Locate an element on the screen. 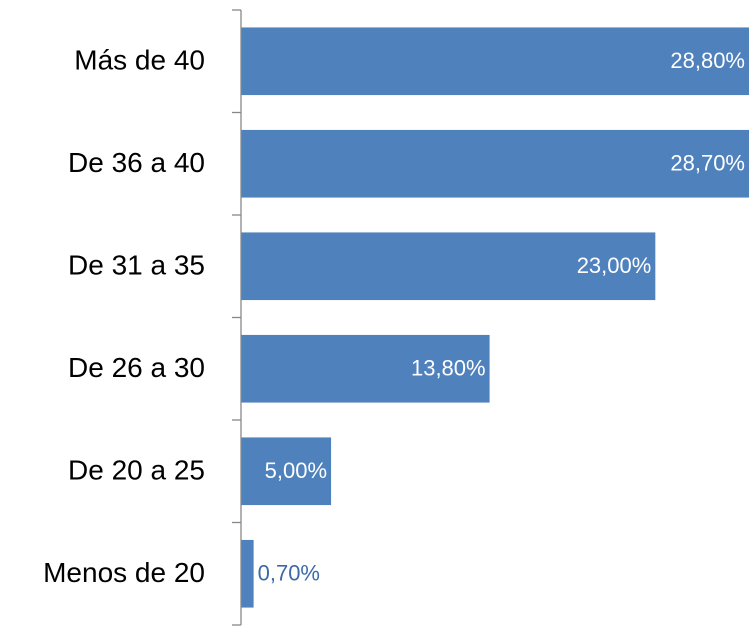 This screenshot has width=749, height=626. value-label: 0,70% is located at coordinates (289, 573).